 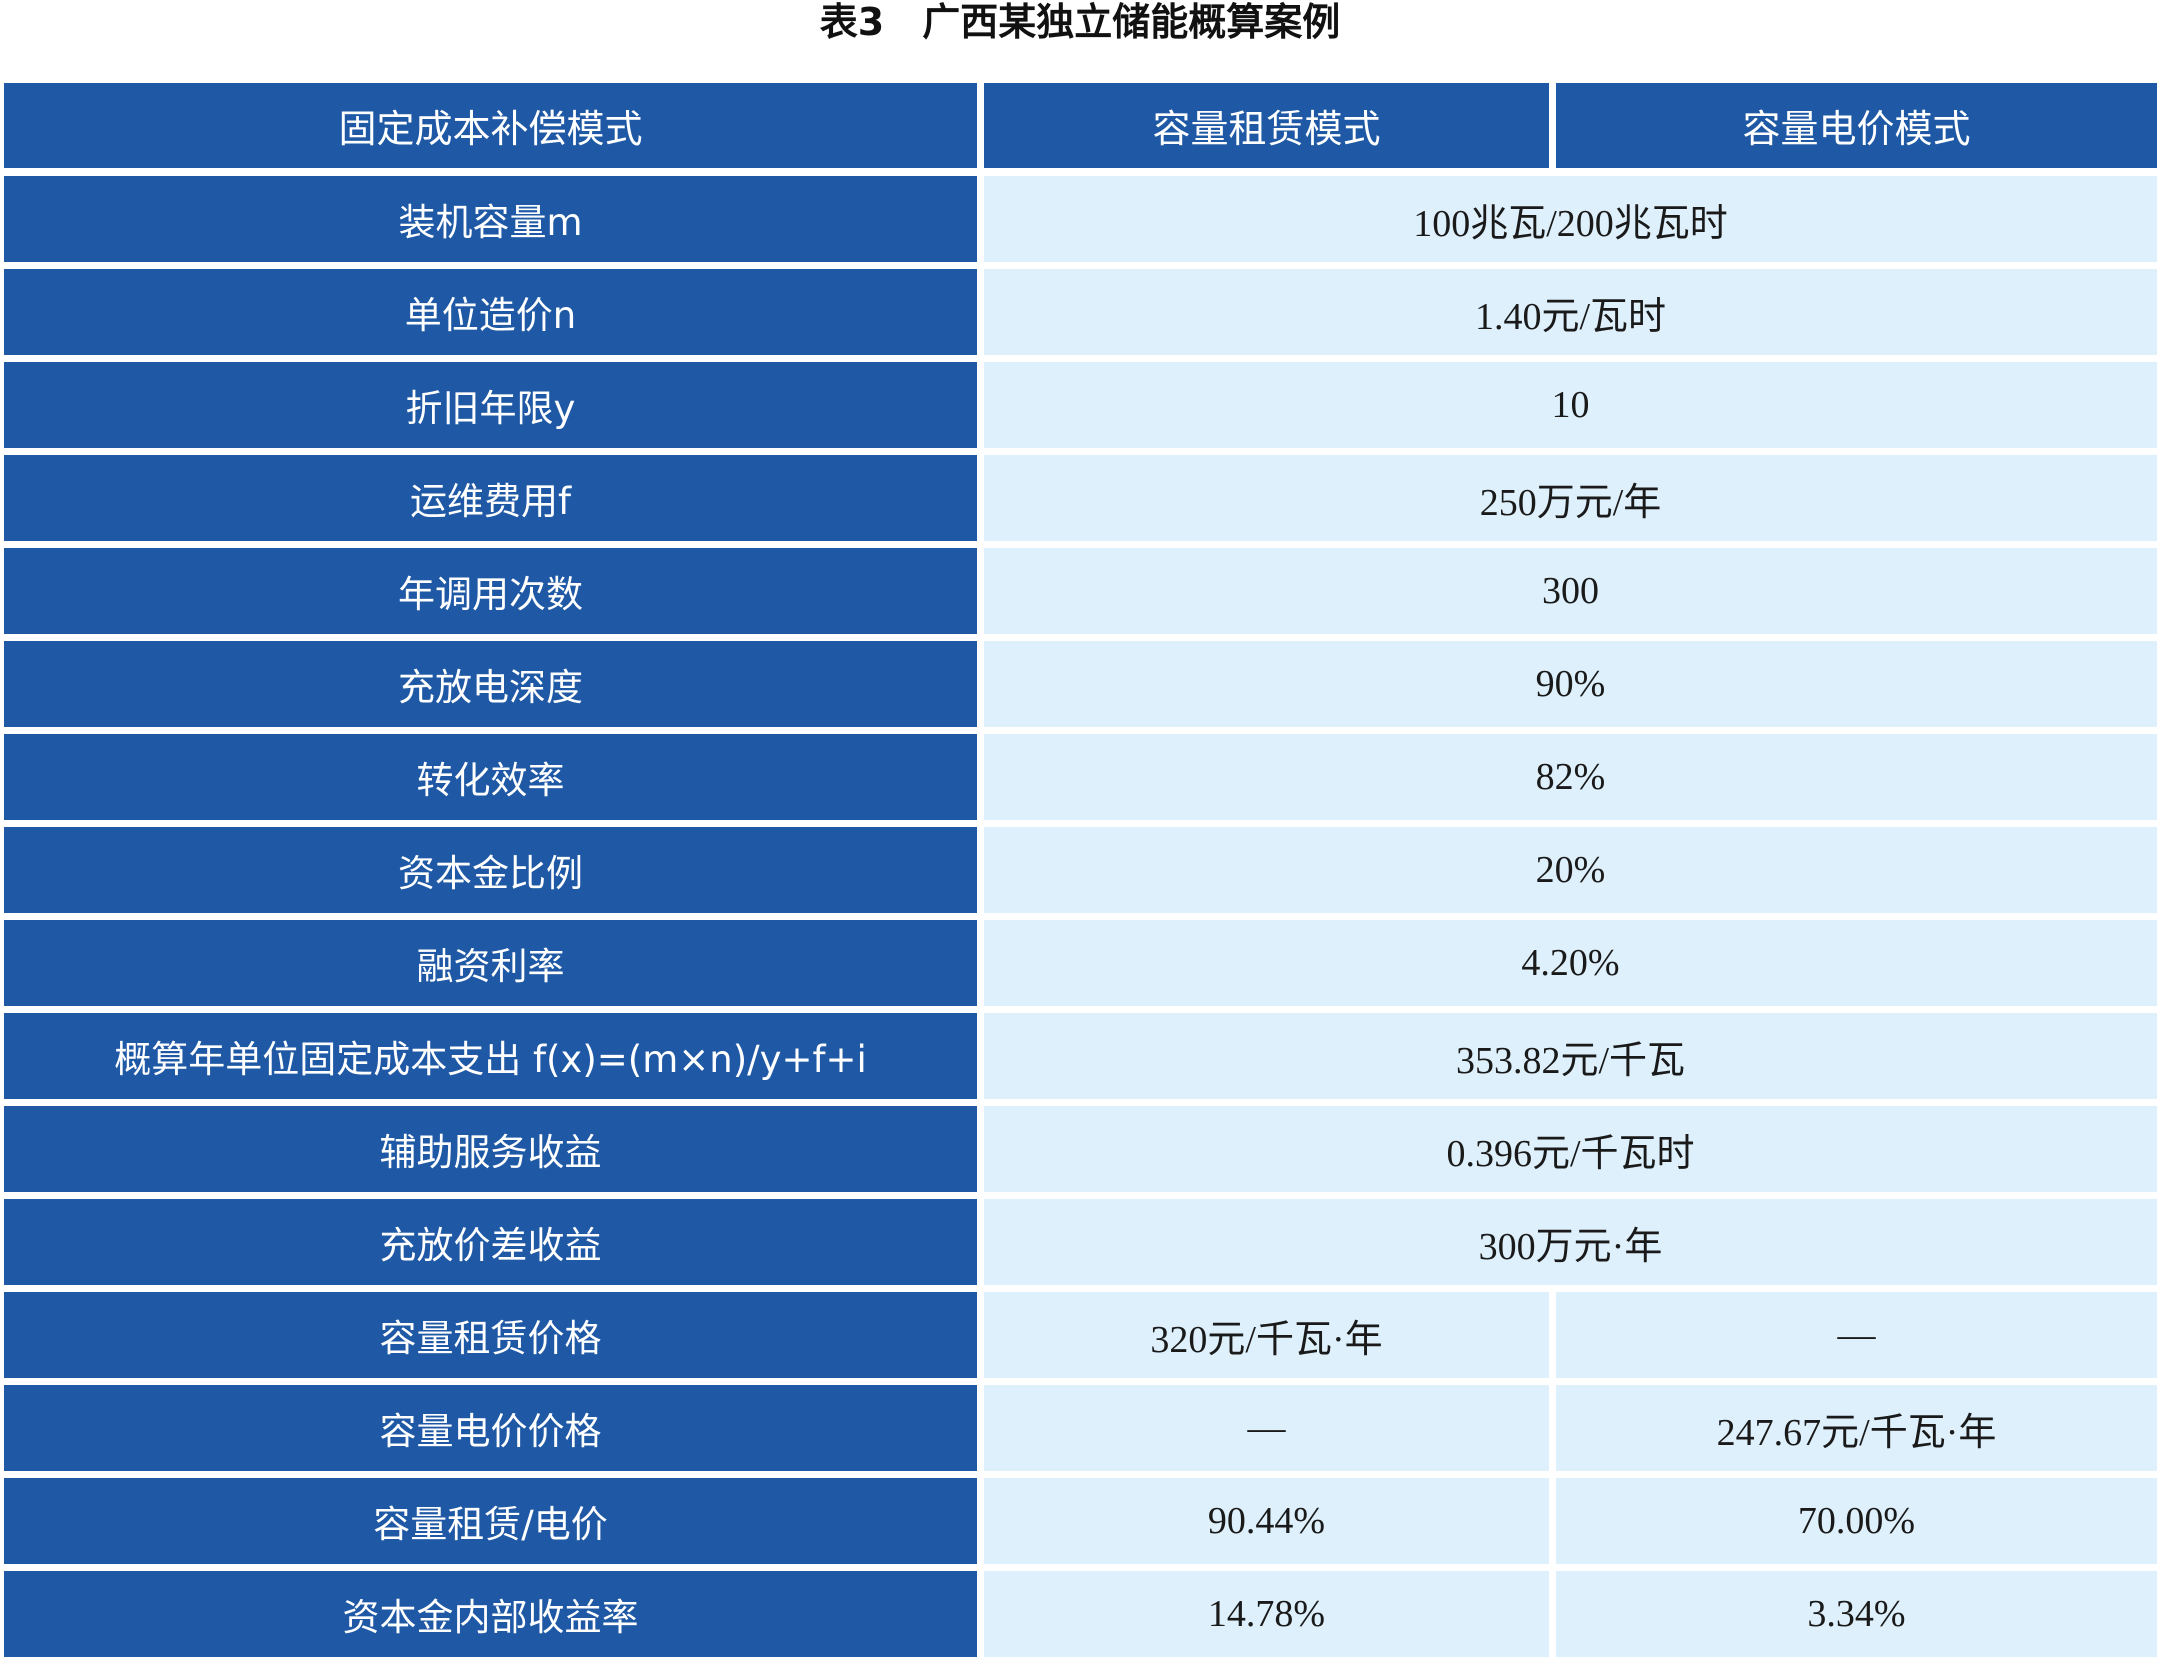 I want to click on row-label: 充放电深度, so click(x=490, y=684).